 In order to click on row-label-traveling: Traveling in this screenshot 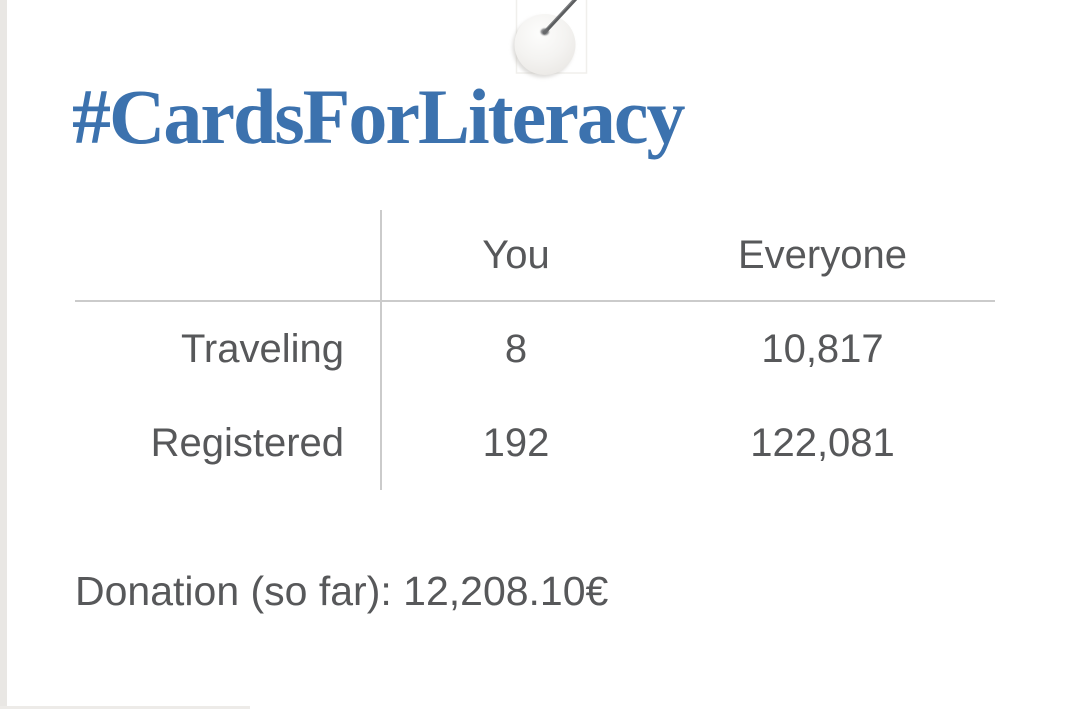, I will do `click(228, 349)`.